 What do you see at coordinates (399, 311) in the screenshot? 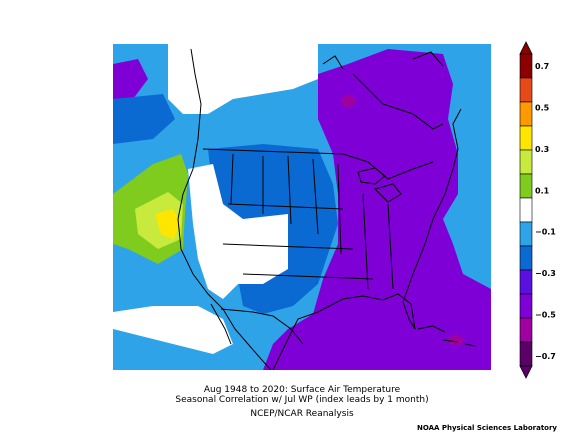
I see `florida-coastline` at bounding box center [399, 311].